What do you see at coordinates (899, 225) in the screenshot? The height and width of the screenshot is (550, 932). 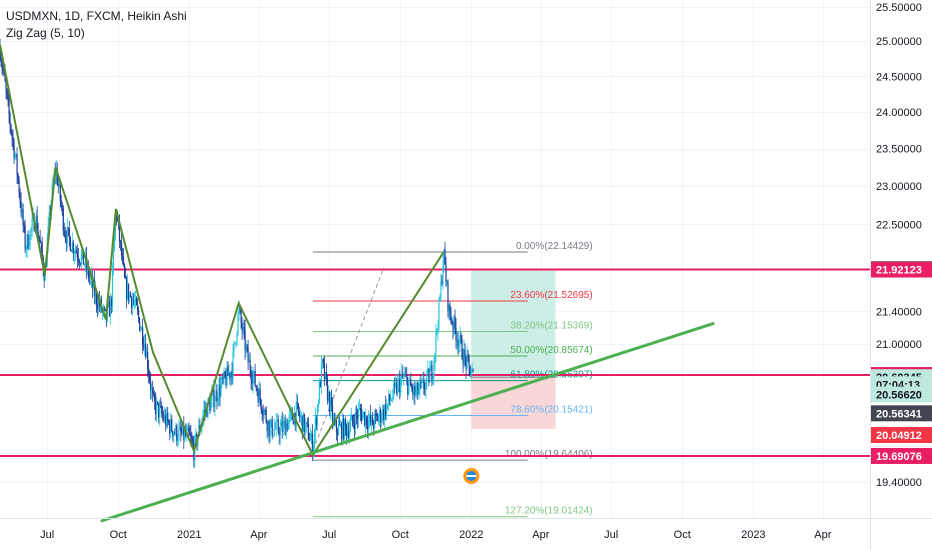 I see `price-tick-label: 22.50000` at bounding box center [899, 225].